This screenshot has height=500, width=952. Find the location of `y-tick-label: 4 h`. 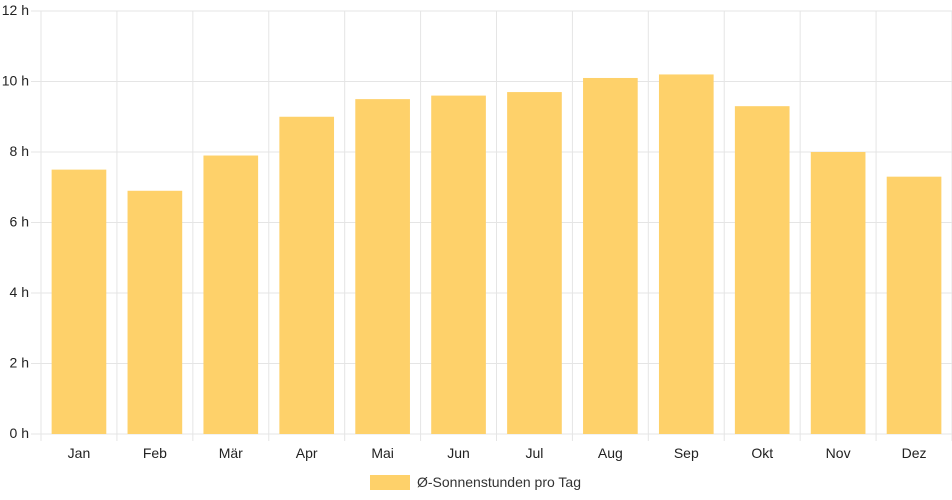

y-tick-label: 4 h is located at coordinates (19, 292).